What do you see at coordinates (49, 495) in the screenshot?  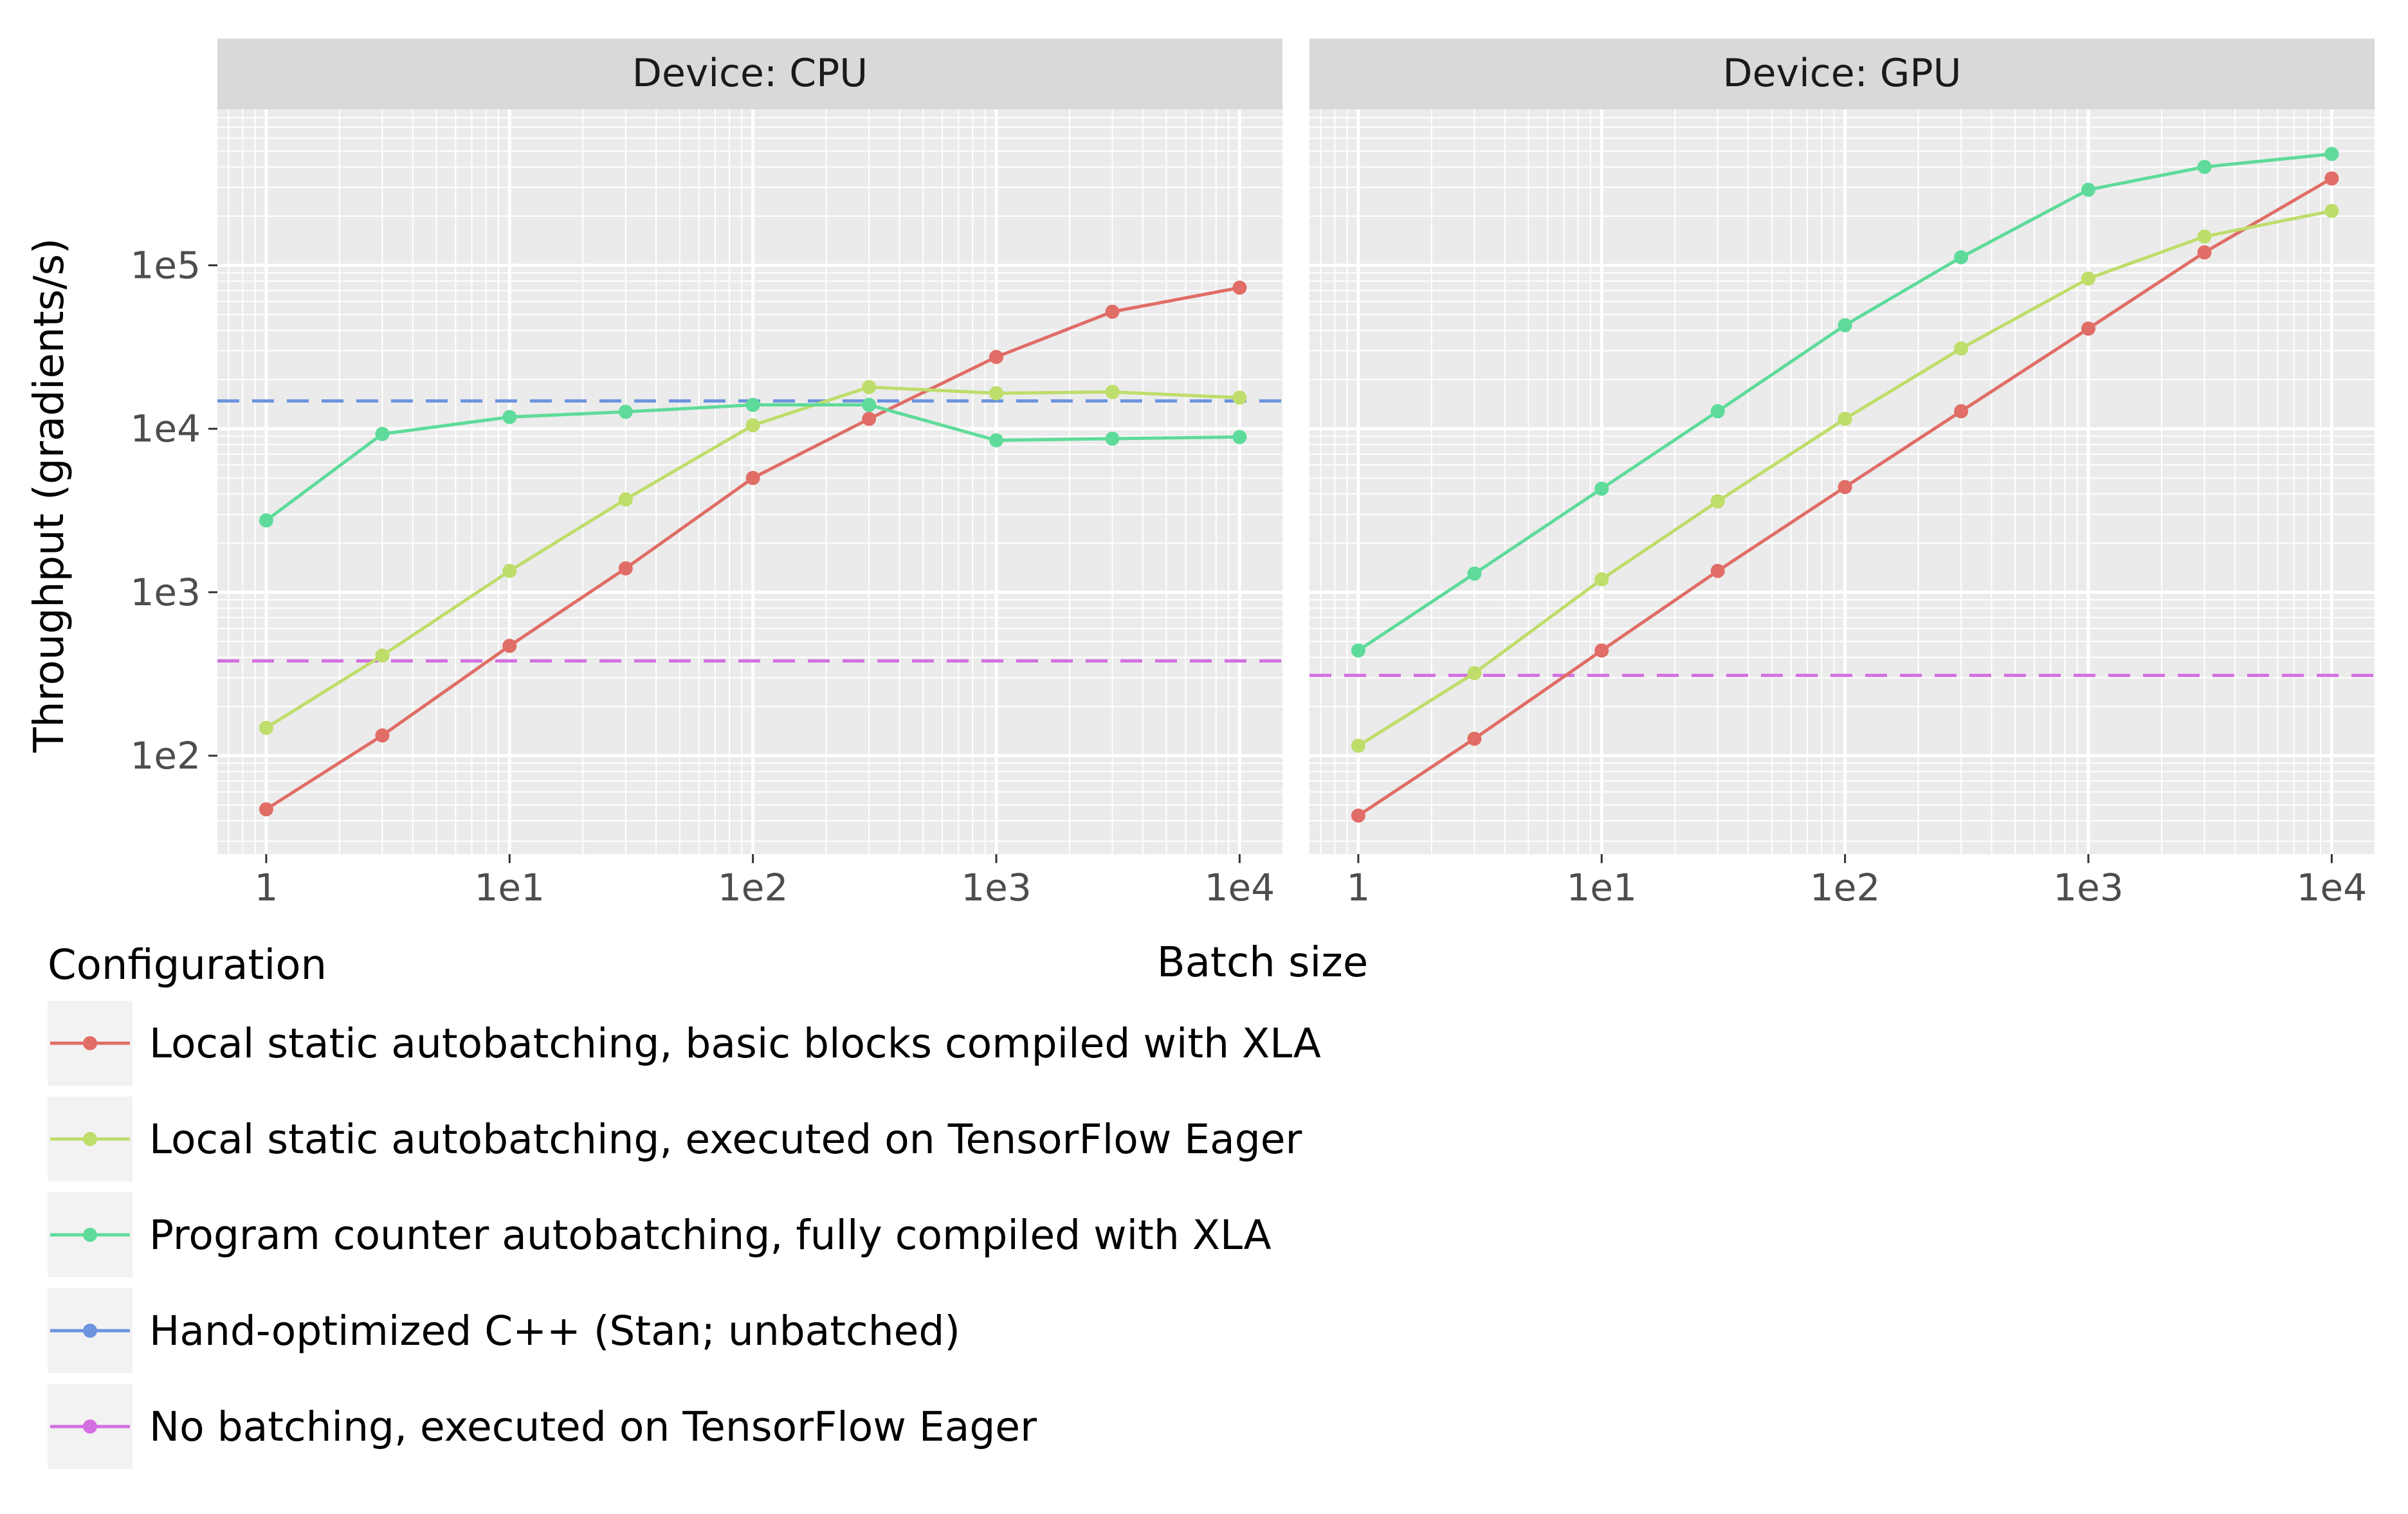 I see `y-axis-title: Throughput (gradients/s)` at bounding box center [49, 495].